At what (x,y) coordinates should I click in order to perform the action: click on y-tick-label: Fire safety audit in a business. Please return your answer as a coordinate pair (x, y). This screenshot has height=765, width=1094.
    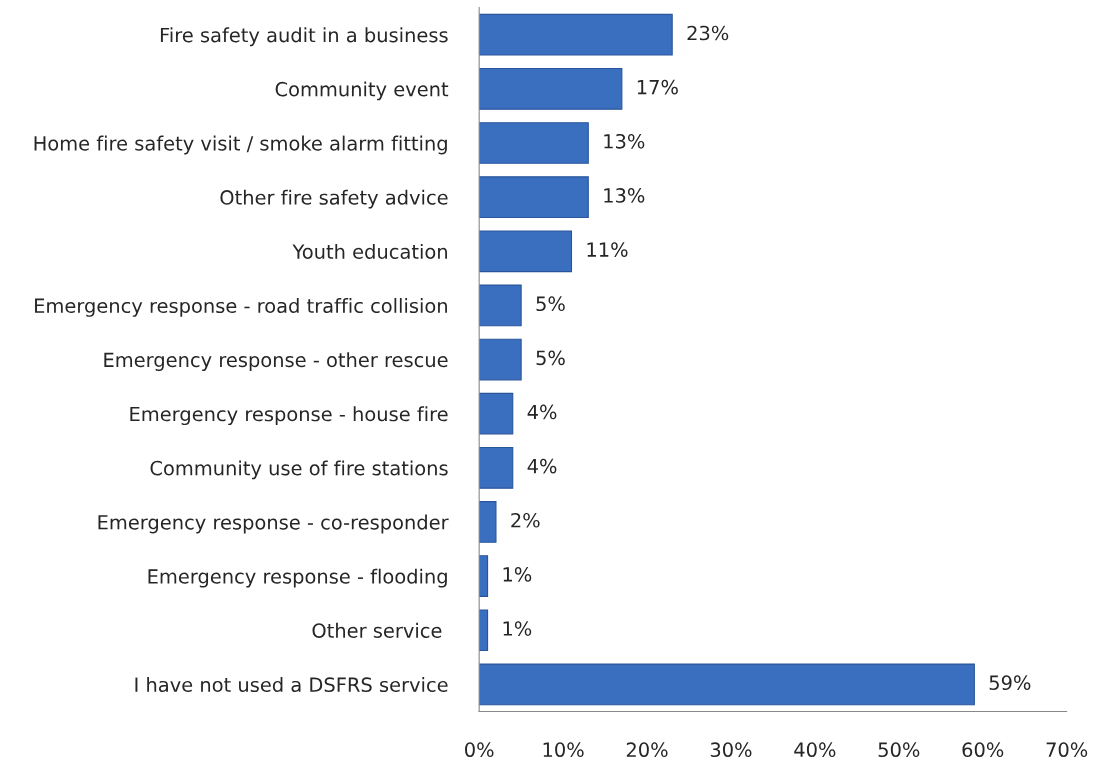
    Looking at the image, I should click on (304, 37).